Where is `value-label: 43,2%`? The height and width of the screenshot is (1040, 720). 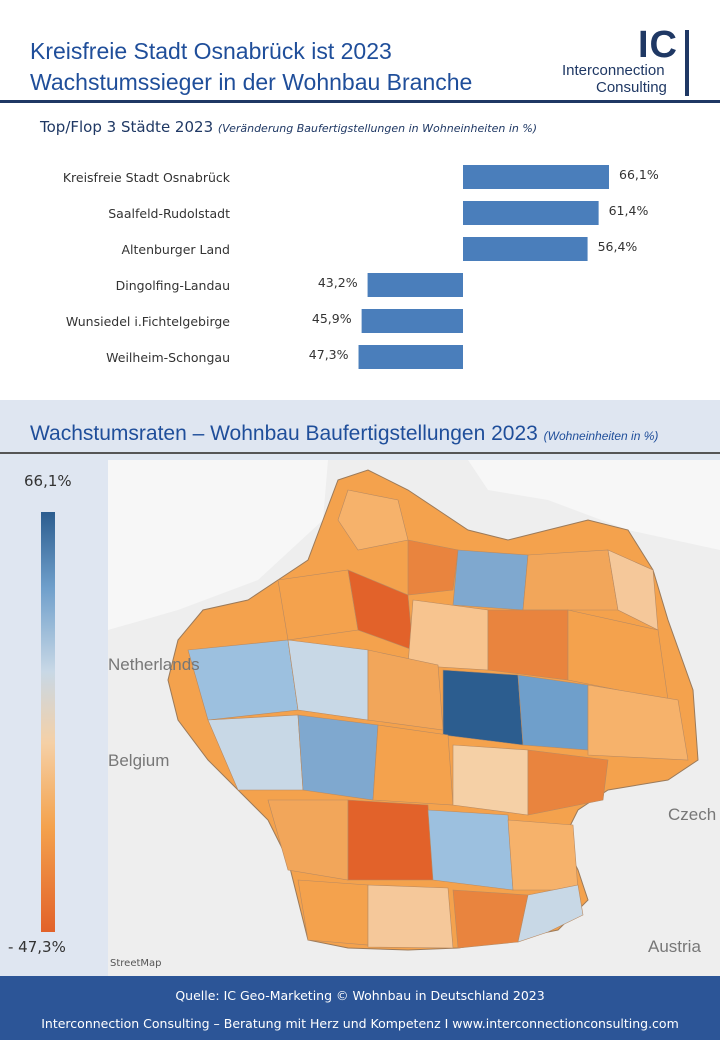
value-label: 43,2% is located at coordinates (338, 282).